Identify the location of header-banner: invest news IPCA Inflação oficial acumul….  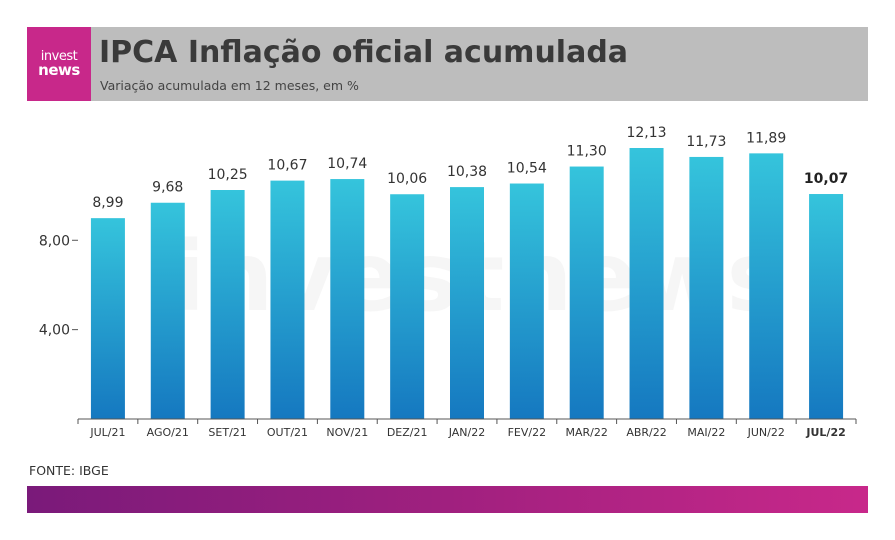
(447, 64).